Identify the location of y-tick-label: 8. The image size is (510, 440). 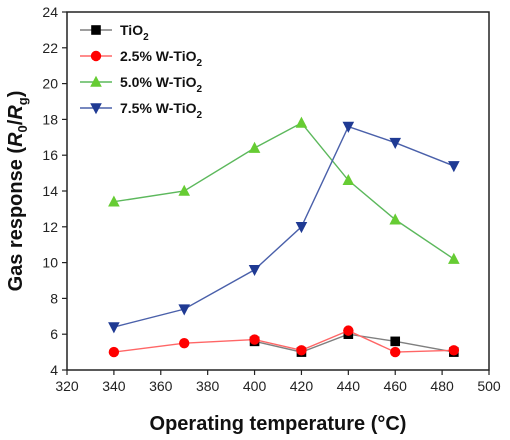
(54, 298).